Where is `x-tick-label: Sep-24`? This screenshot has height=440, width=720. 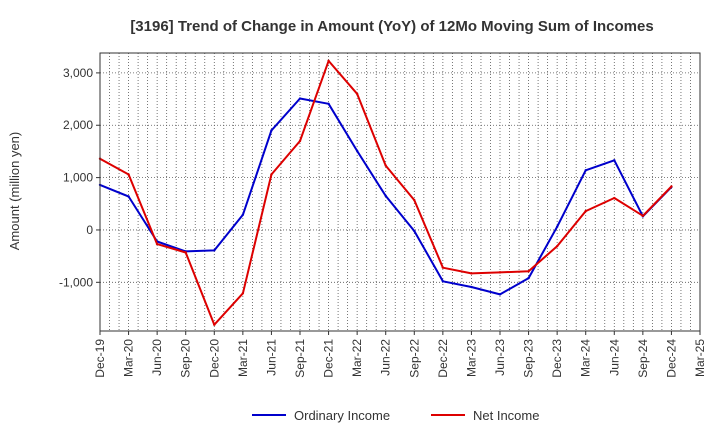 x-tick-label: Sep-24 is located at coordinates (643, 358).